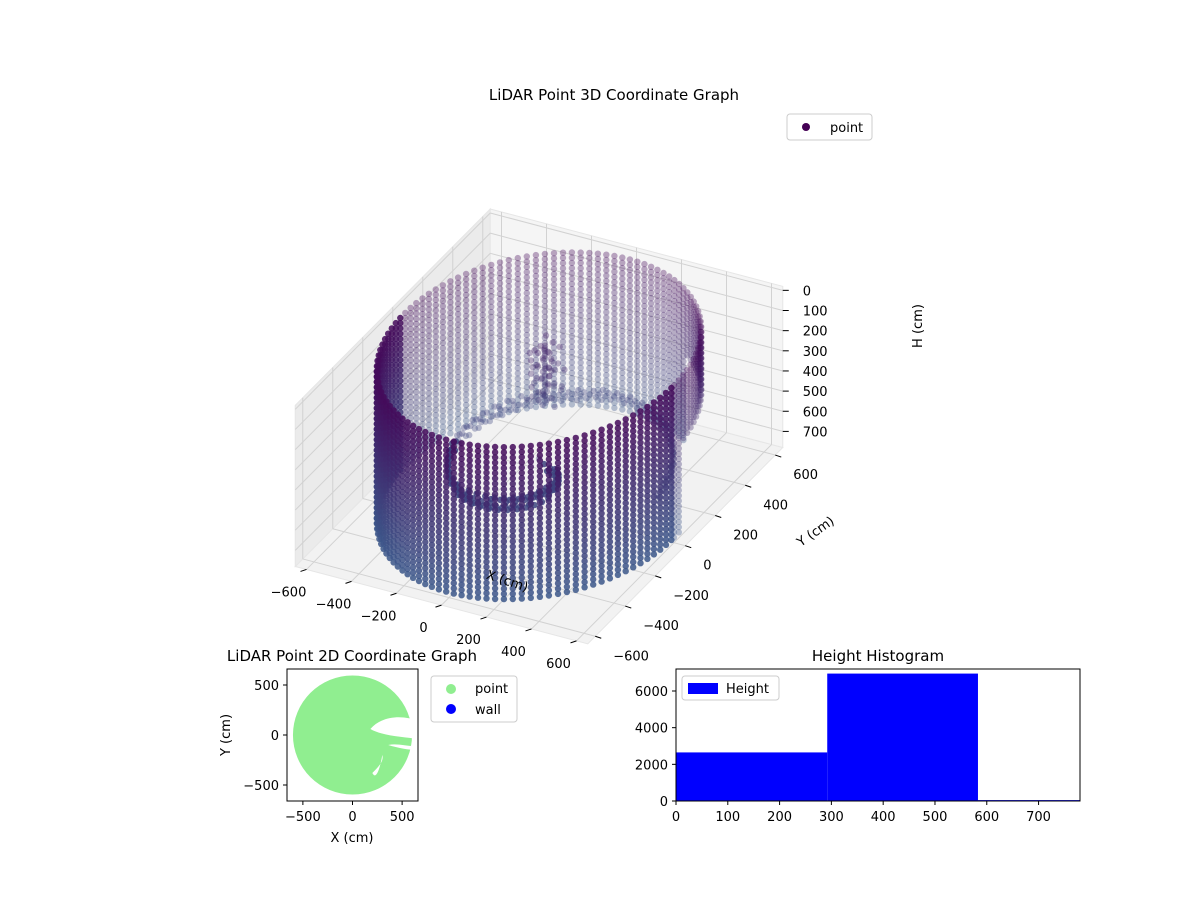  Describe the element at coordinates (614, 95) in the screenshot. I see `chart-3d-title: LiDAR Point 3D Coordinate Graph` at that location.